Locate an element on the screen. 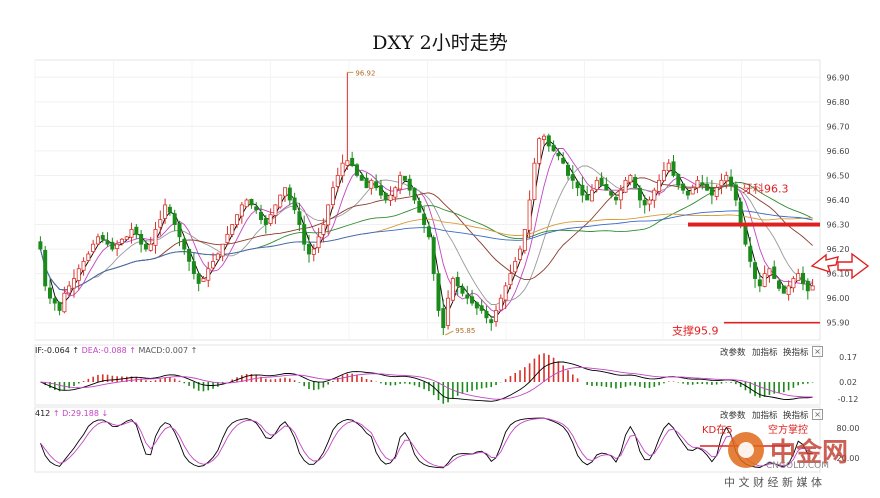 This screenshot has width=880, height=498. kd-annotation-2: 空方掌控 is located at coordinates (788, 429).